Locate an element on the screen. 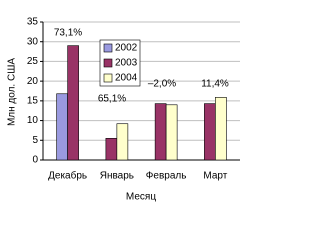 The image size is (320, 240). x-tick-label: Январь is located at coordinates (117, 176).